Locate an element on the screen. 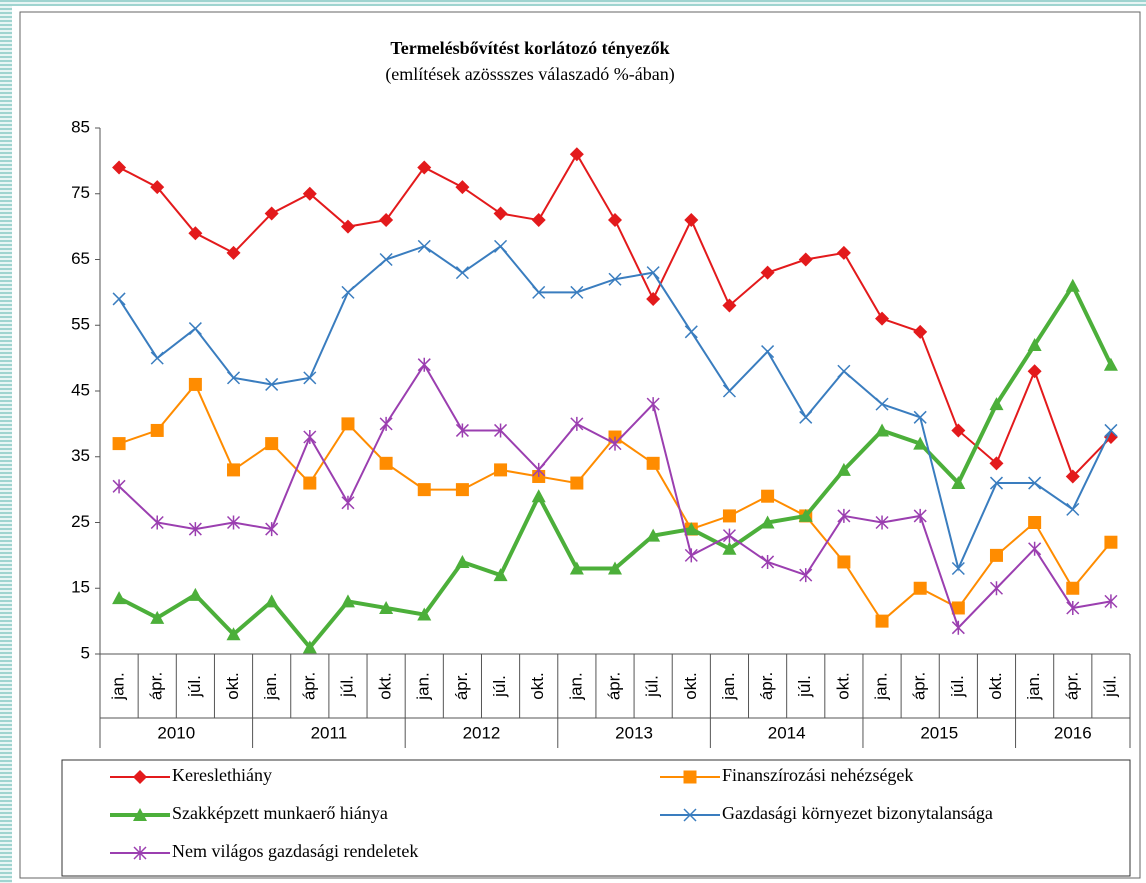 This screenshot has width=1146, height=883. chart-subtitle: (említések azössszes válaszadó %-ában) is located at coordinates (529, 74).